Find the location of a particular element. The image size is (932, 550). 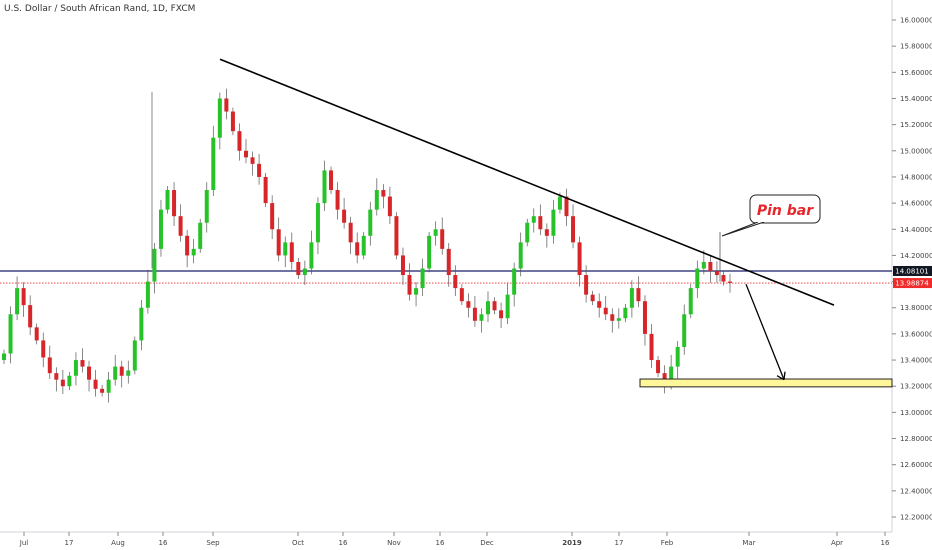

y-tick-label: 14.60000 is located at coordinates (916, 204).